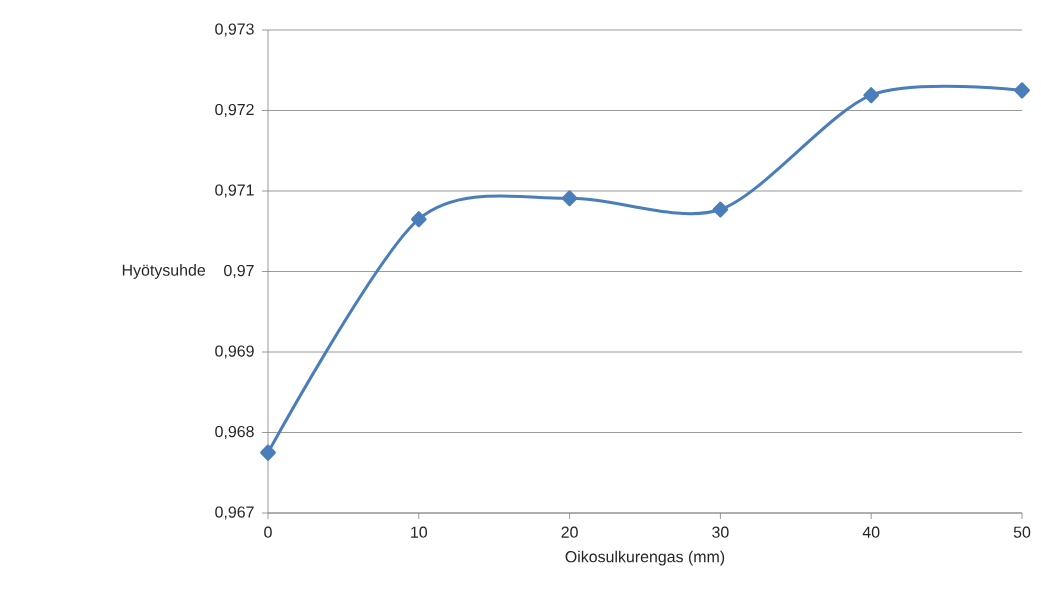 Image resolution: width=1041 pixels, height=616 pixels. What do you see at coordinates (234, 432) in the screenshot?
I see `y-tick-label: 0,968` at bounding box center [234, 432].